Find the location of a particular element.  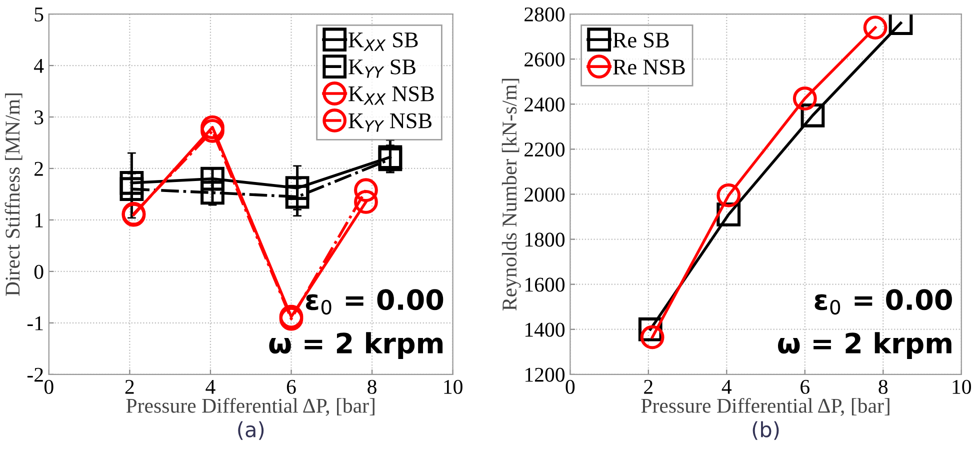

y-tick-label: 0 is located at coordinates (39, 271).